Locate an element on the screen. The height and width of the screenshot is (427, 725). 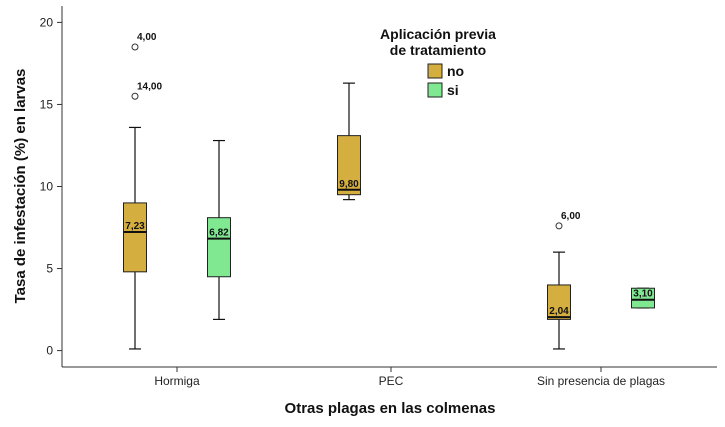
y-ticks: 0 5 10 15 20 is located at coordinates (51, 186).